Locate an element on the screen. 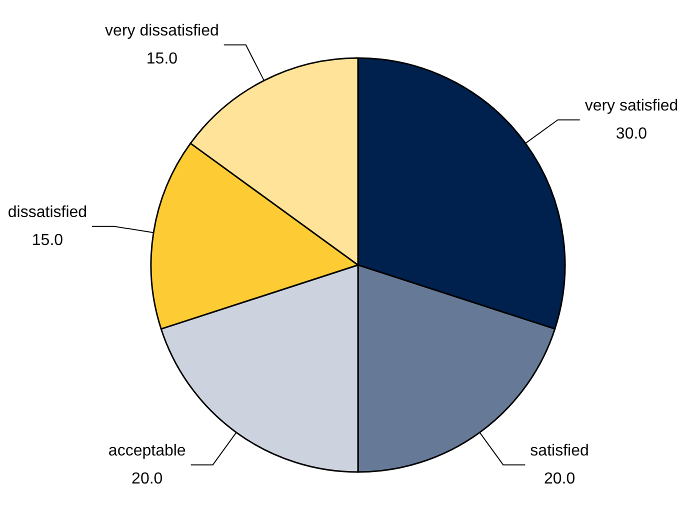 This screenshot has height=507, width=679. data-label: 30.0 is located at coordinates (632, 133).